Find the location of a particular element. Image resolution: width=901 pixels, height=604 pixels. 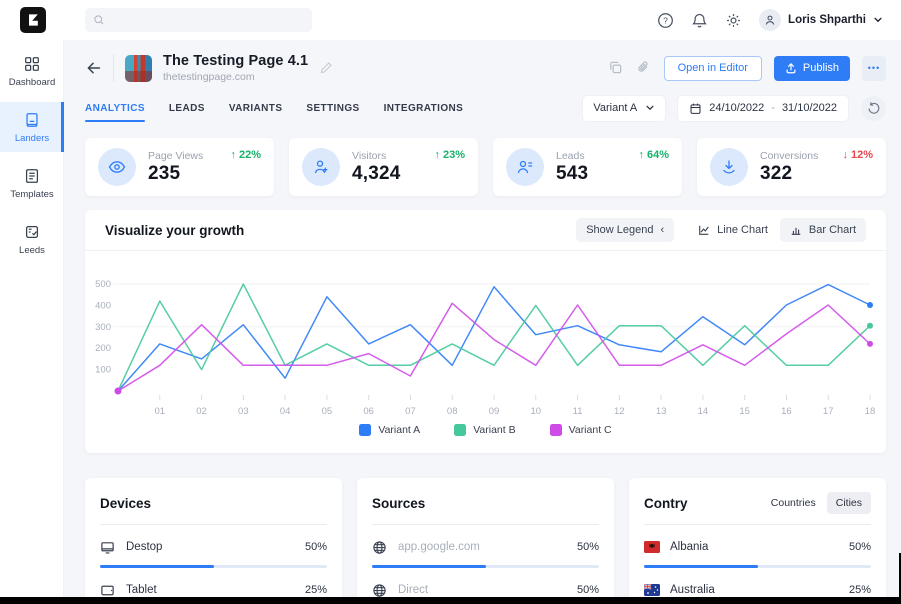

device-pct: 50% is located at coordinates (315, 547).